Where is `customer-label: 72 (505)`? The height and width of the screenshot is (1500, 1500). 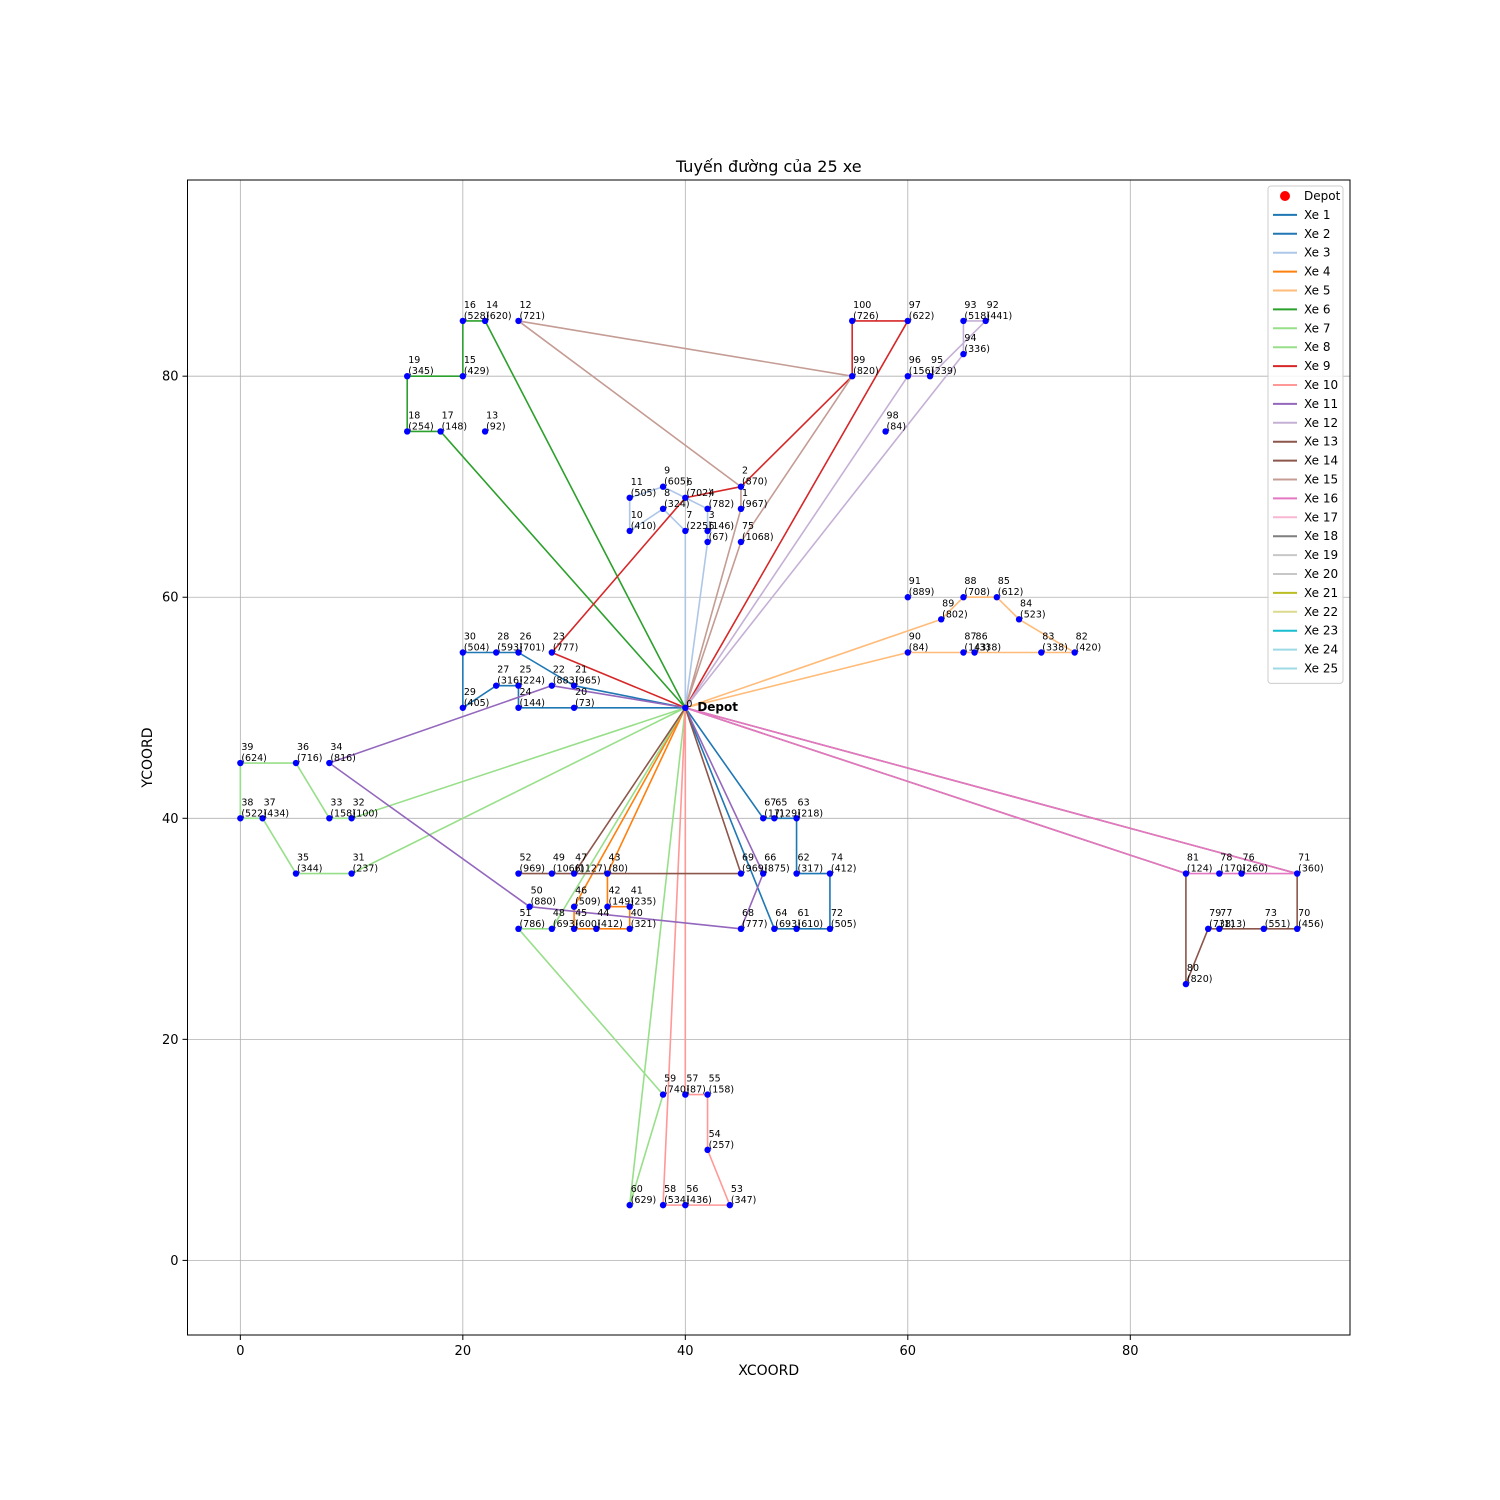
customer-label: 72 (505) is located at coordinates (844, 919).